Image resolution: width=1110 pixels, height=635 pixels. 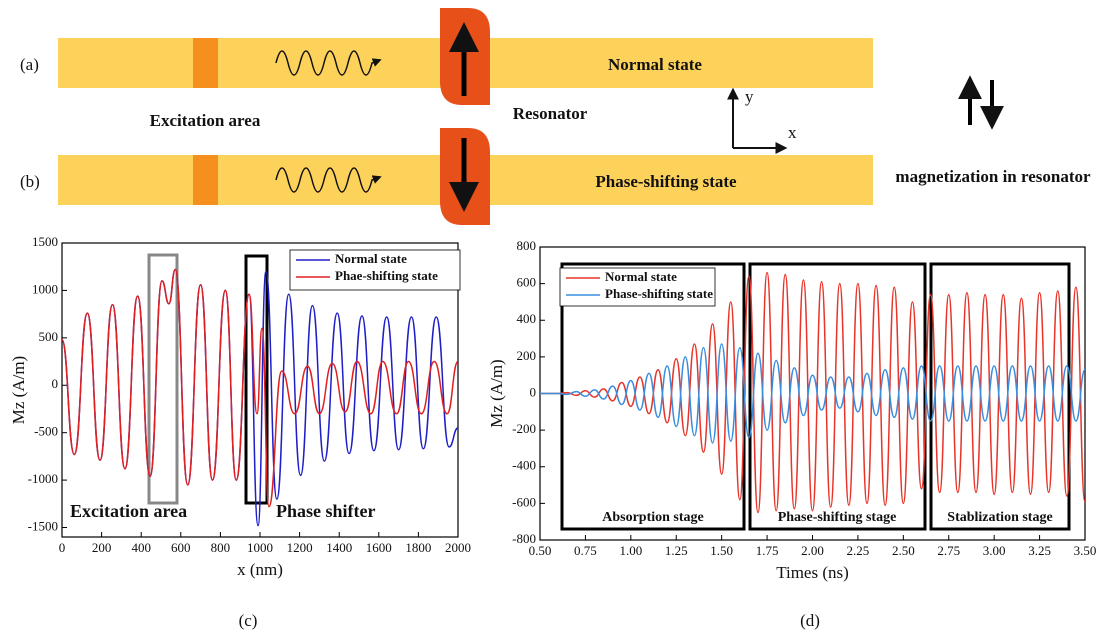 I want to click on x-axis-label: x (nm), so click(x=260, y=569).